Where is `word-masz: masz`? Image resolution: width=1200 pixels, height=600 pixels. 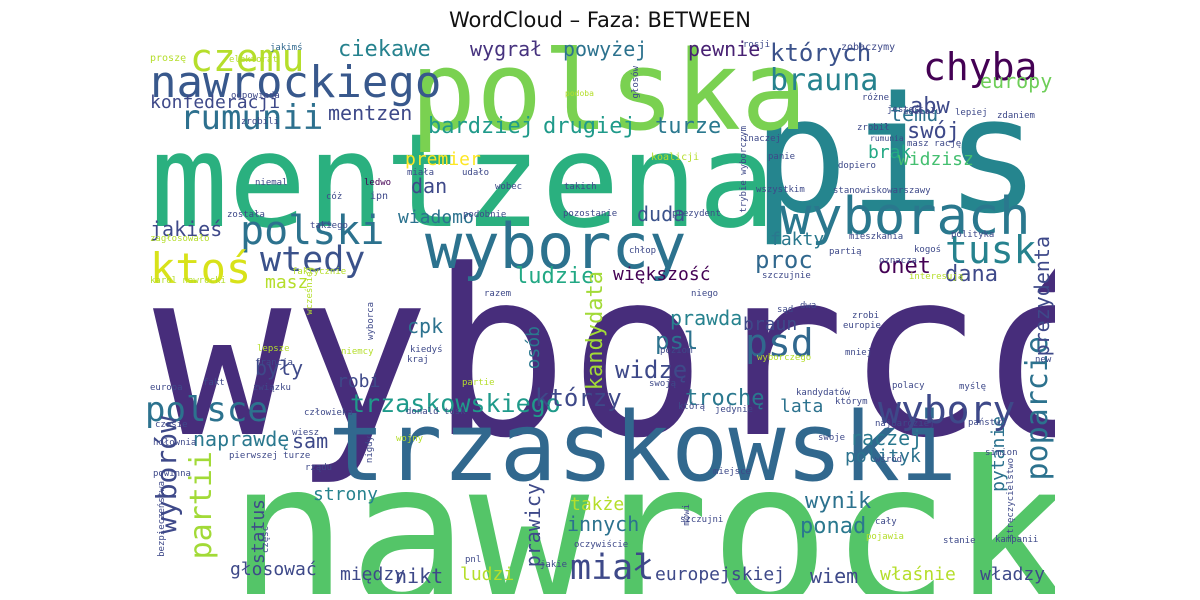 word-masz: masz is located at coordinates (287, 282).